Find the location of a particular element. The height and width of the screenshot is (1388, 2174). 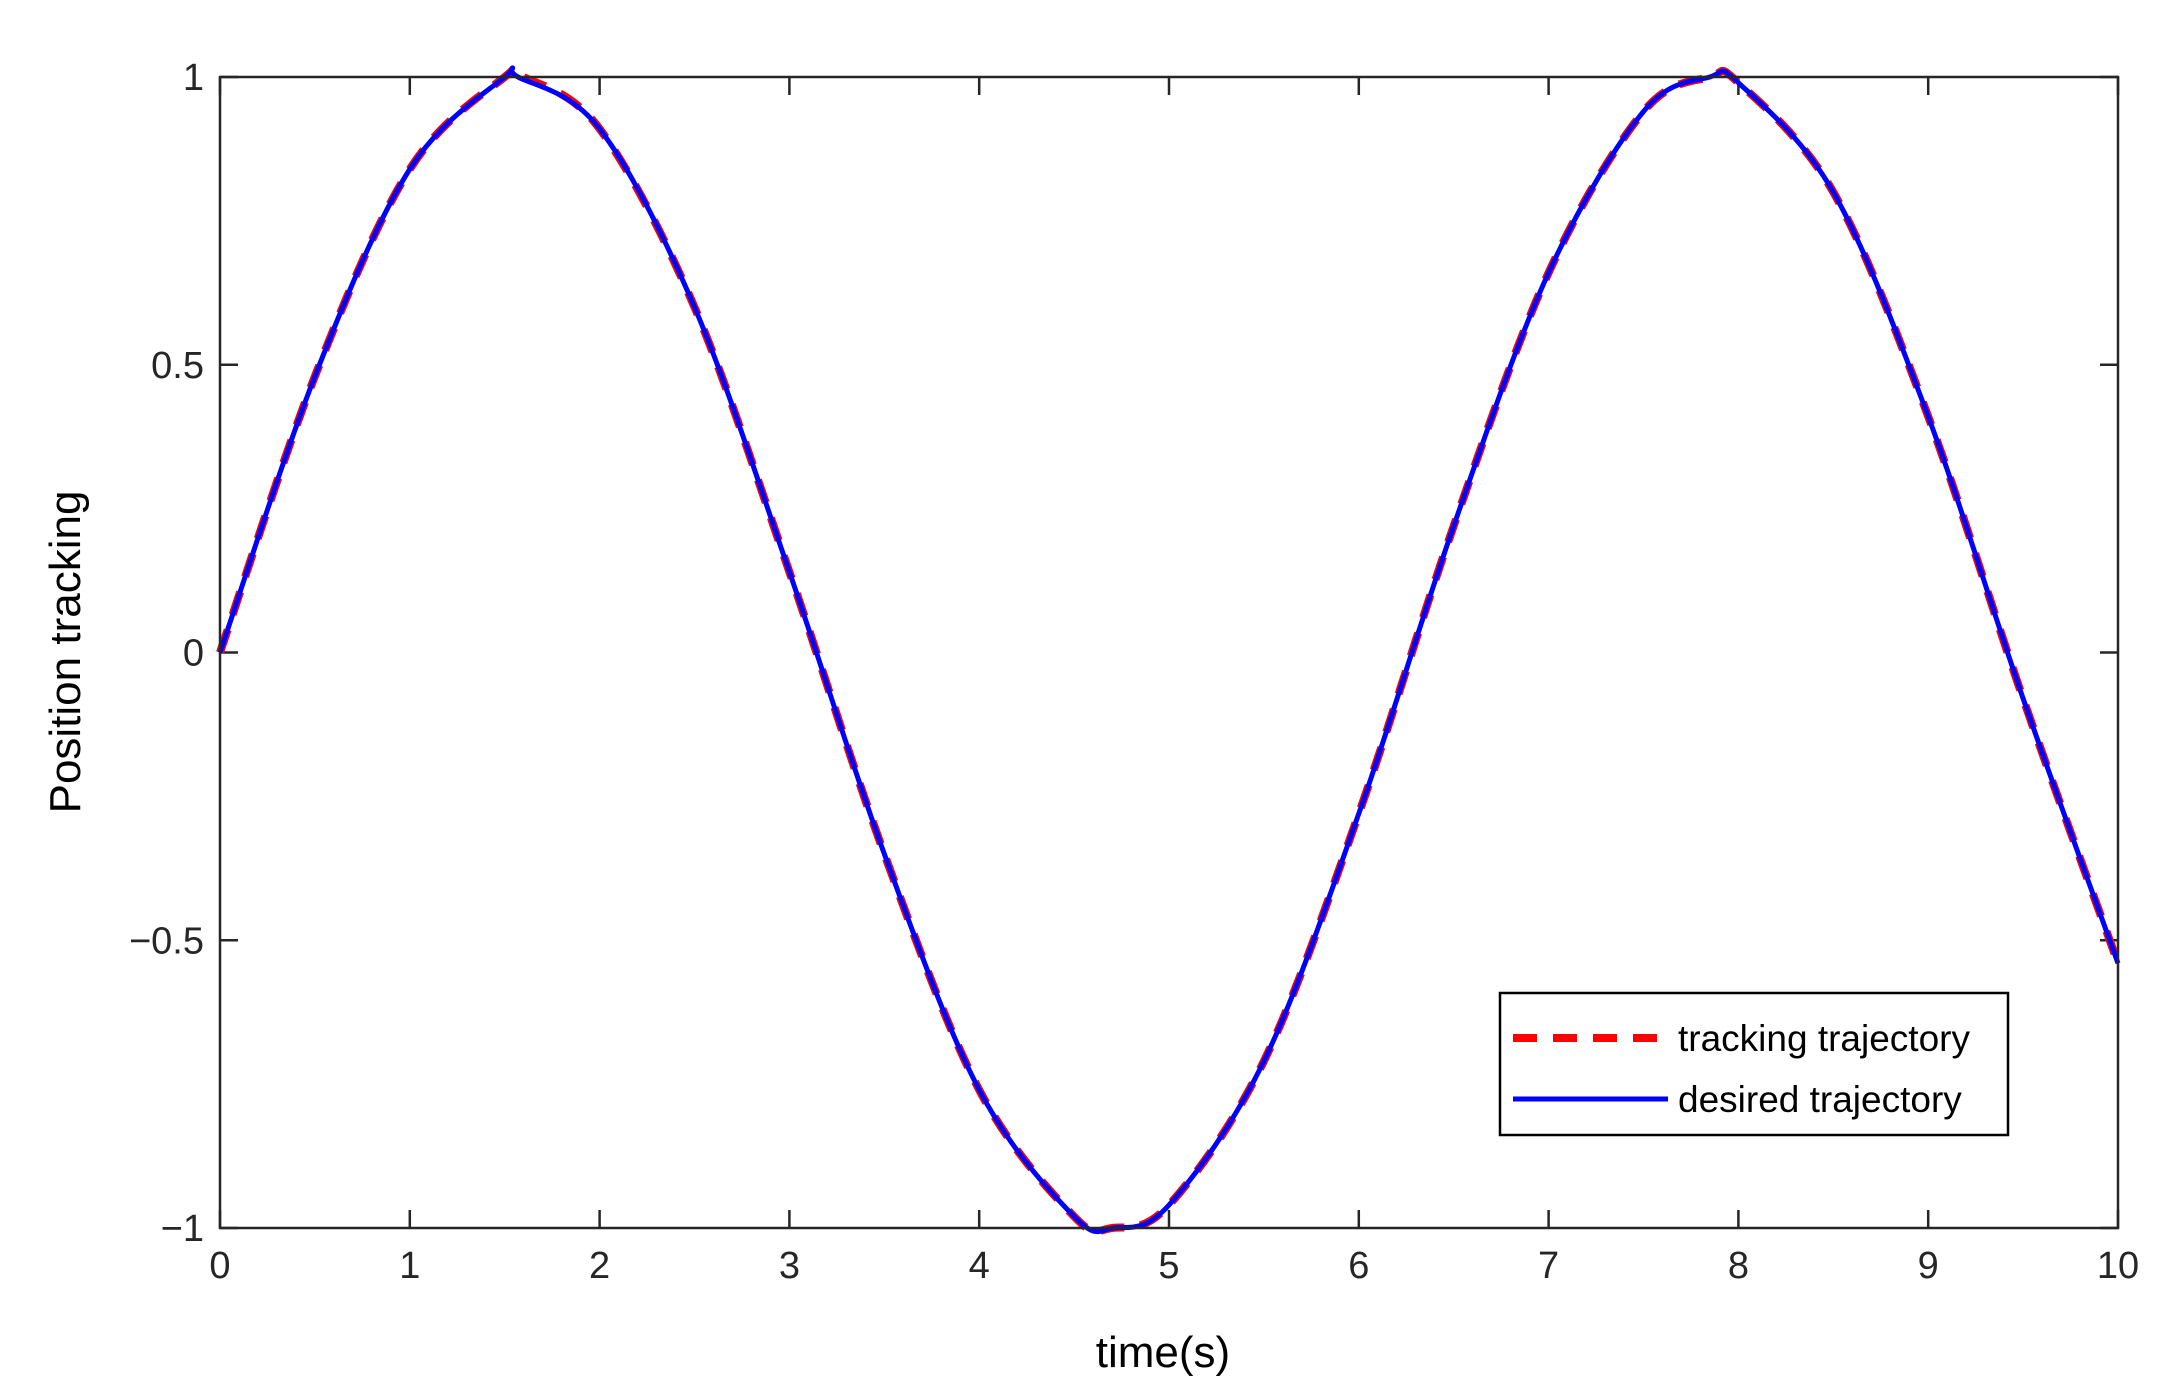

legend-box is located at coordinates (1754, 1064).